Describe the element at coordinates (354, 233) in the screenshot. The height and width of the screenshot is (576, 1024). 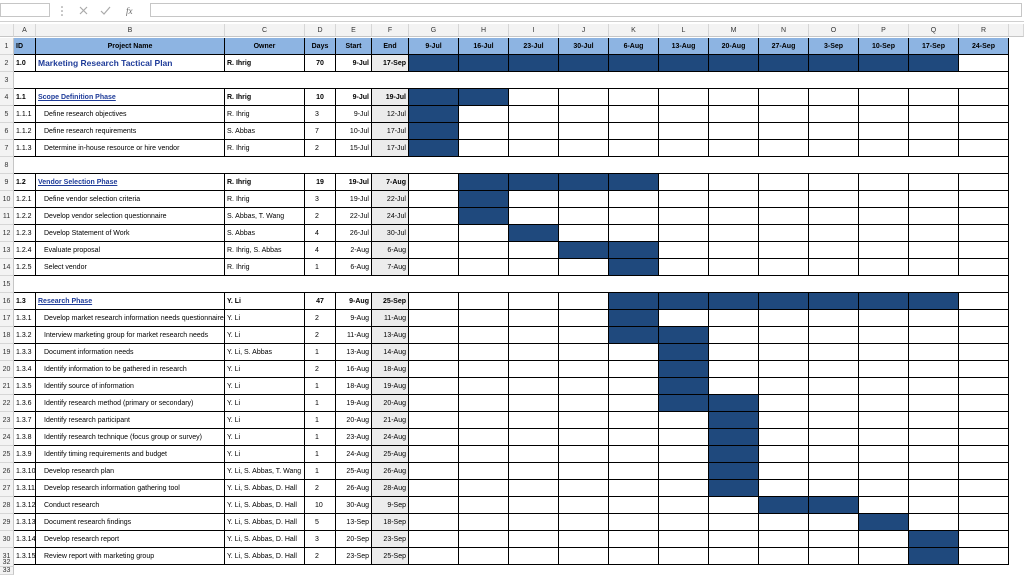
I see `task-start: 26-Jul` at that location.